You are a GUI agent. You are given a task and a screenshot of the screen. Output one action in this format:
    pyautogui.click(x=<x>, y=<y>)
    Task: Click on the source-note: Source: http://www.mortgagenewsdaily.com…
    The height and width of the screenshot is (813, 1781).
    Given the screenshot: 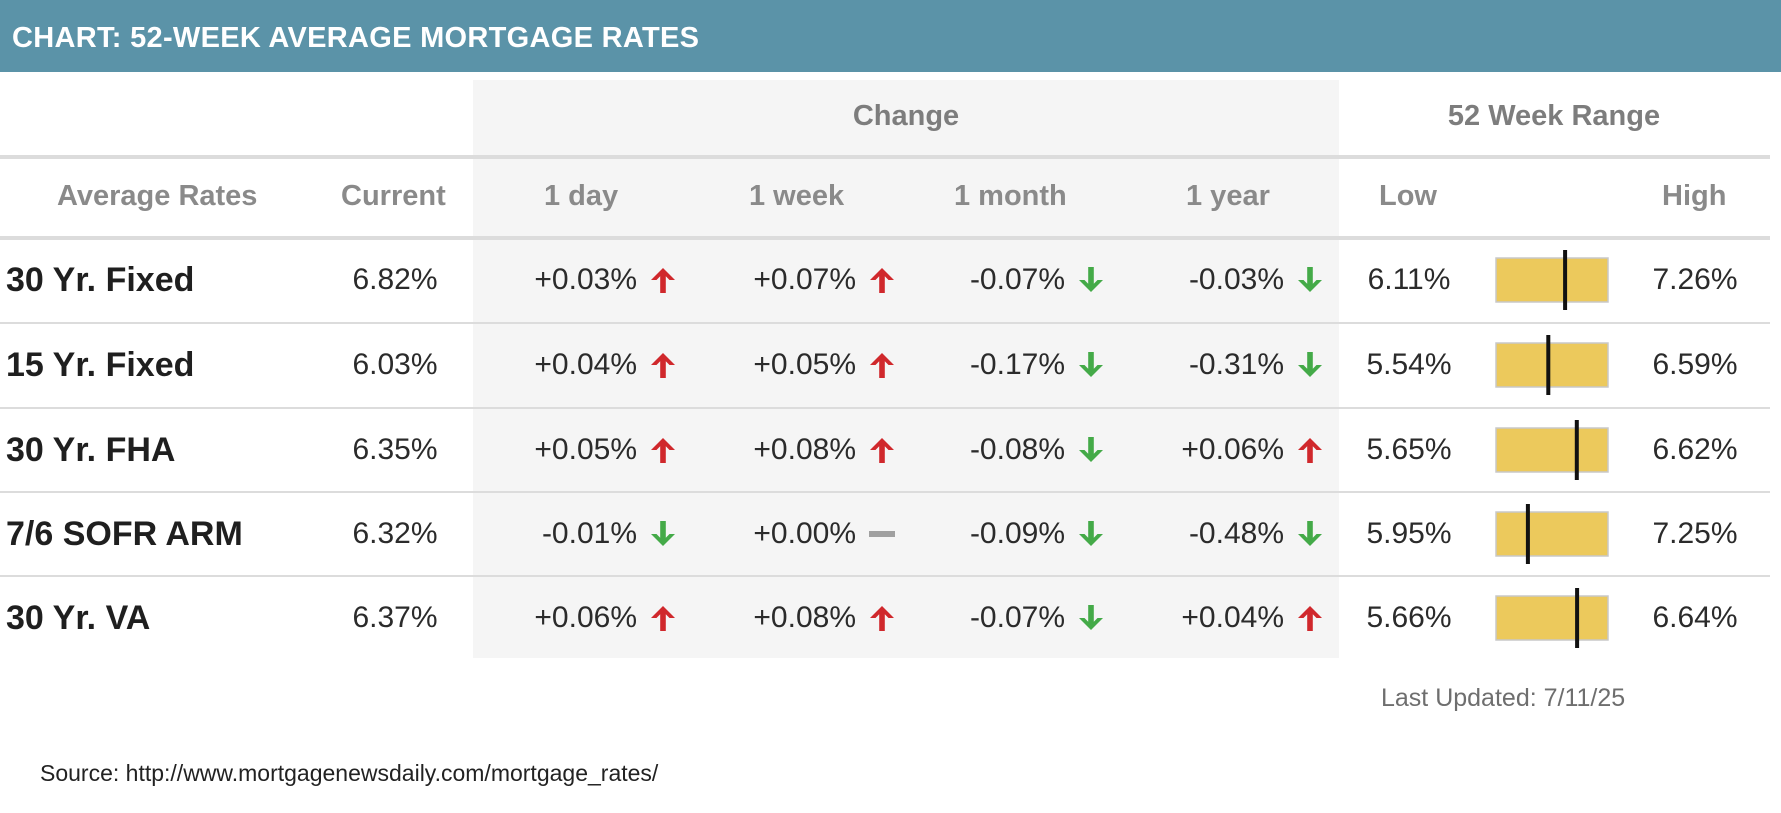 What is the action you would take?
    pyautogui.click(x=349, y=773)
    